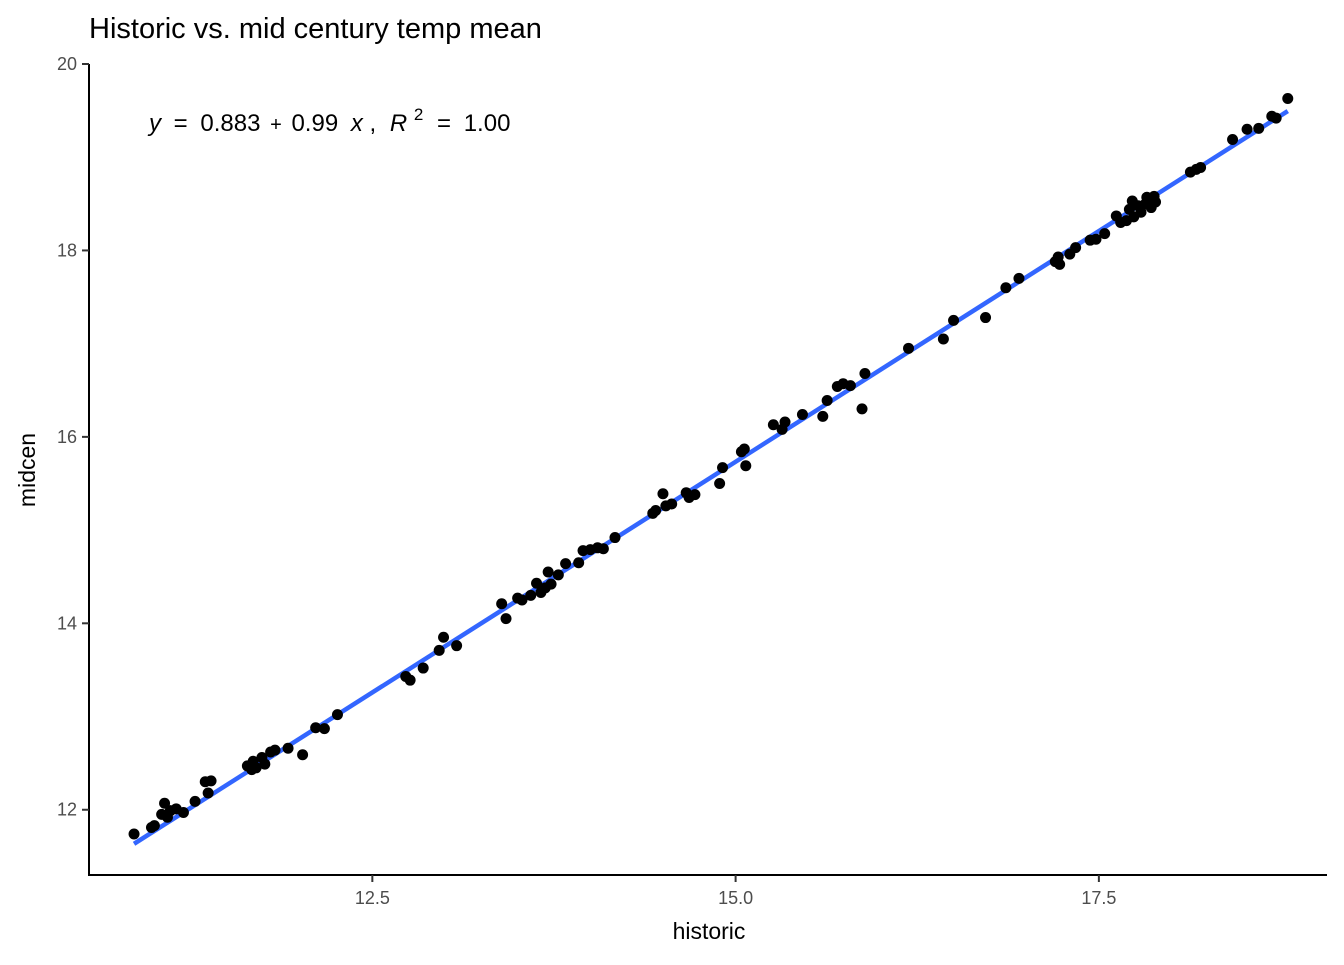  I want to click on x-tick-label: 12.5, so click(372, 898).